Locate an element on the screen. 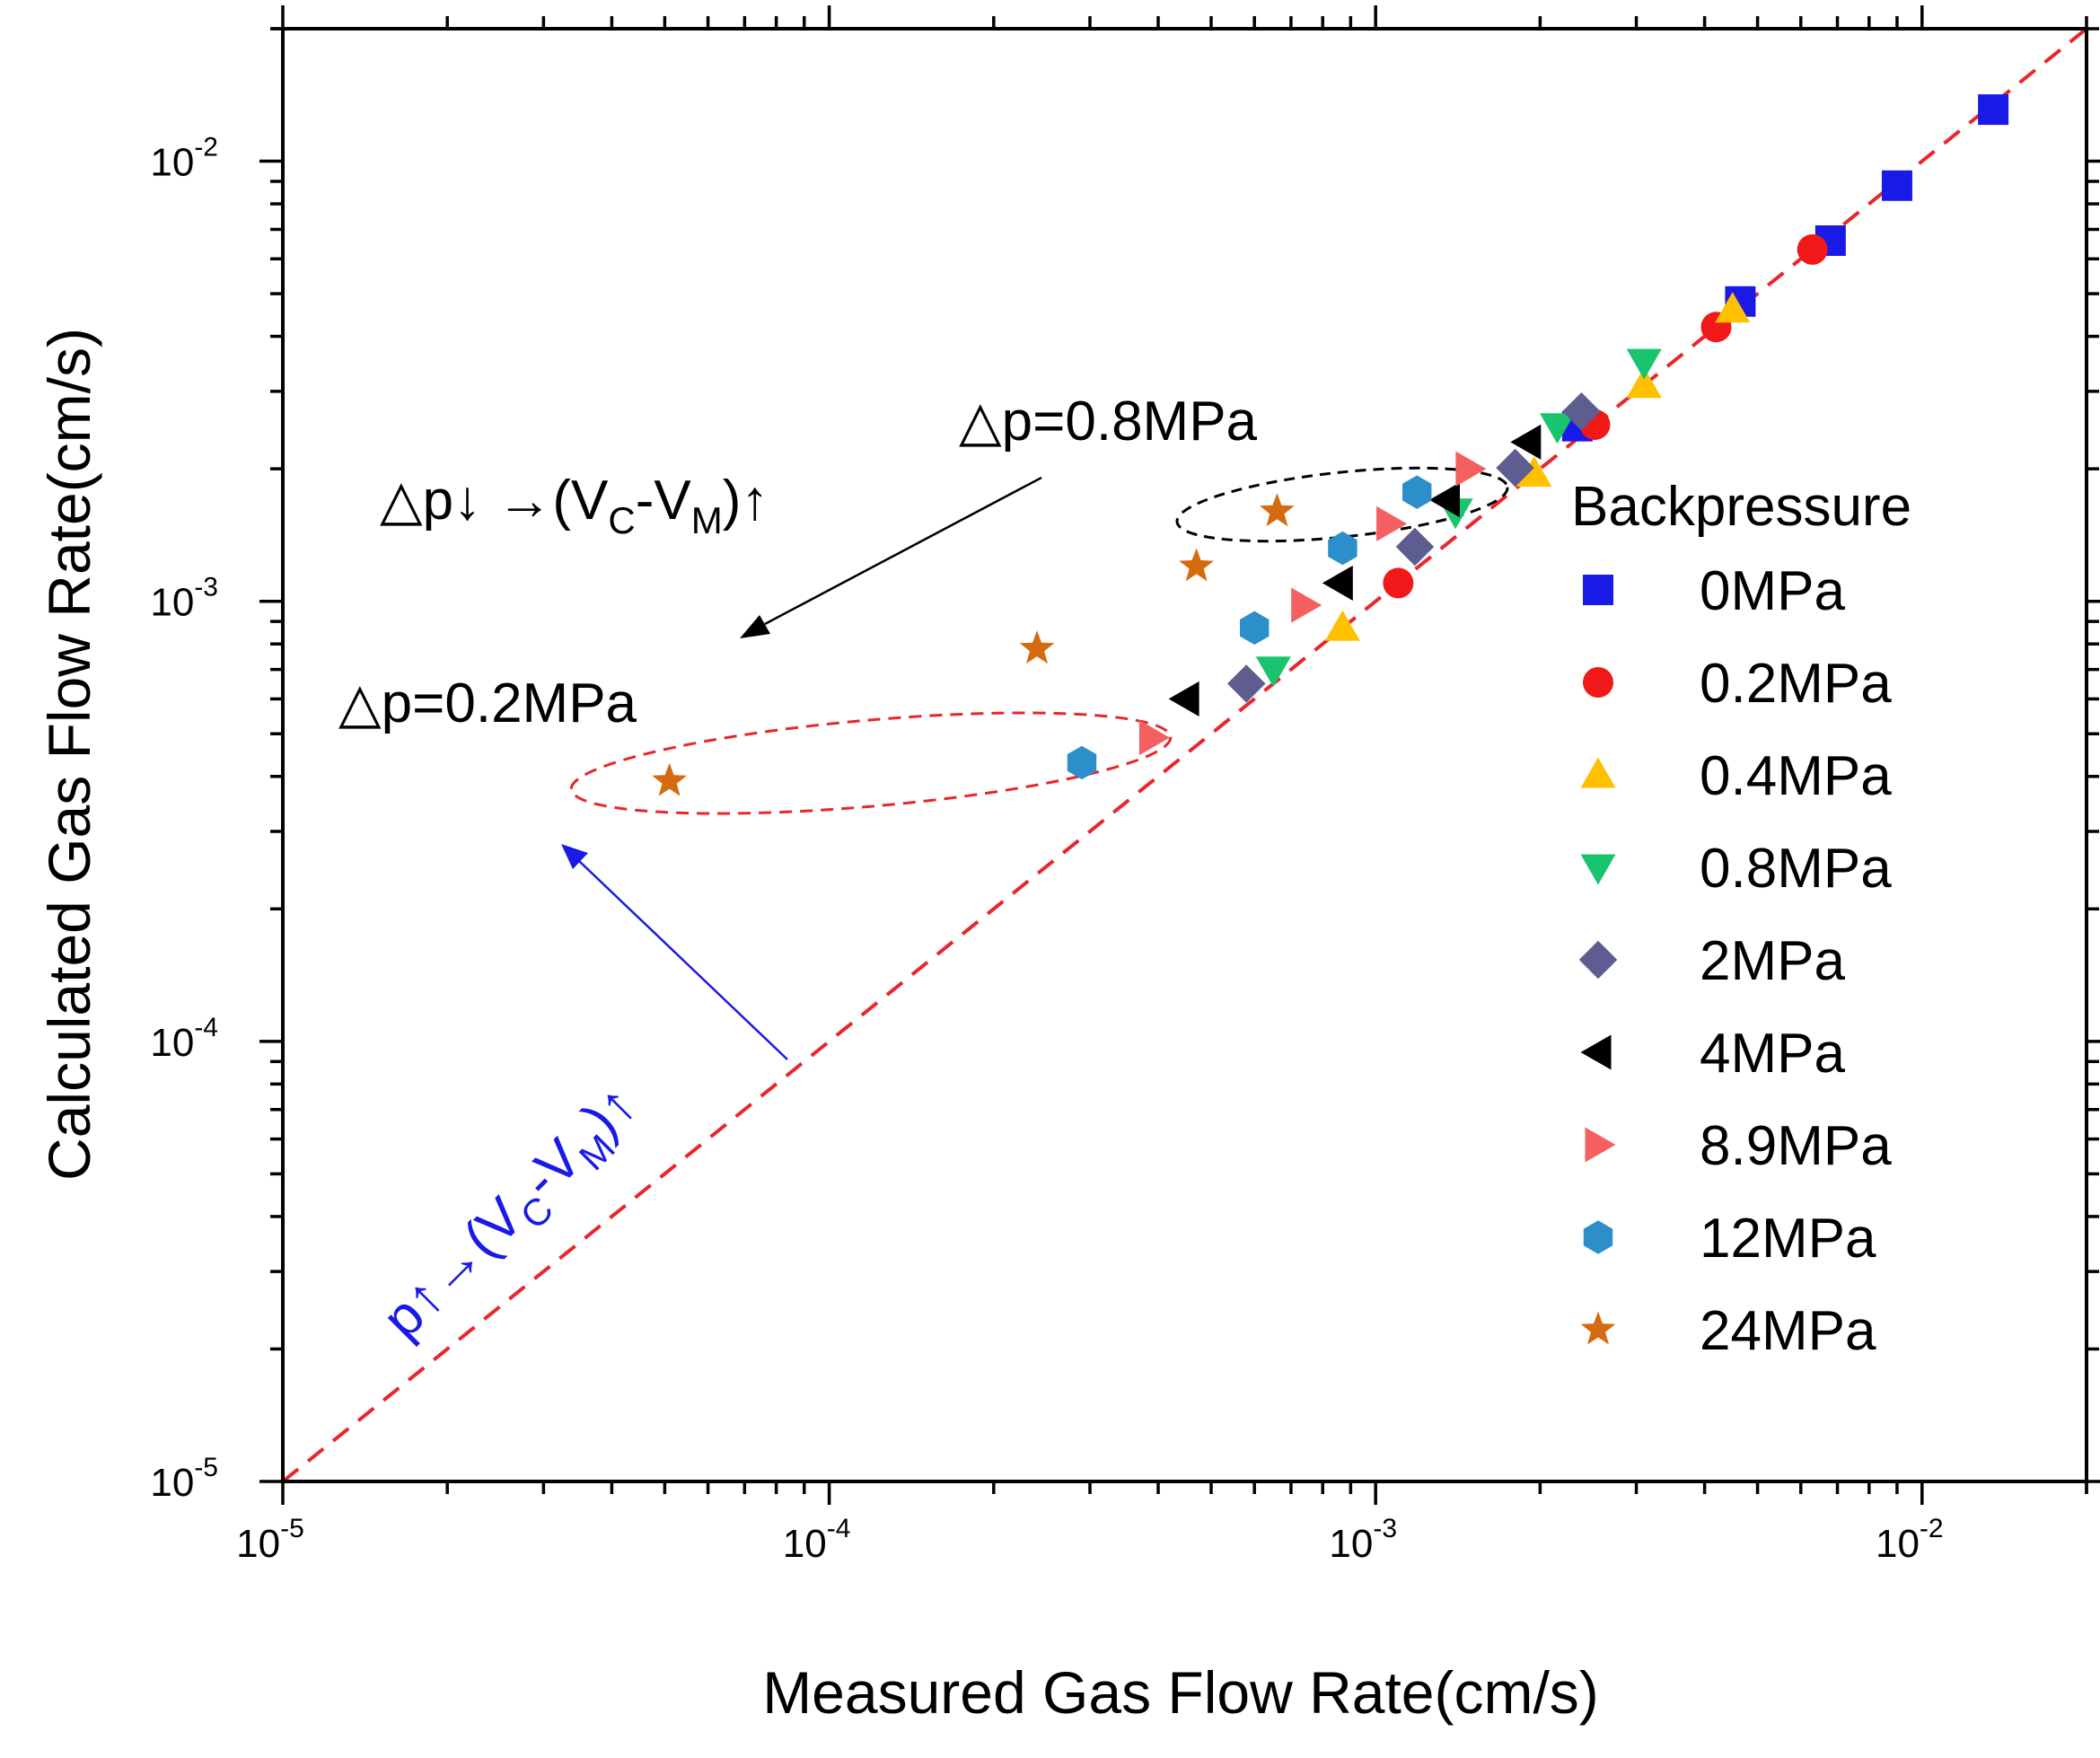  x-tick-exp: -2 is located at coordinates (1932, 1529).